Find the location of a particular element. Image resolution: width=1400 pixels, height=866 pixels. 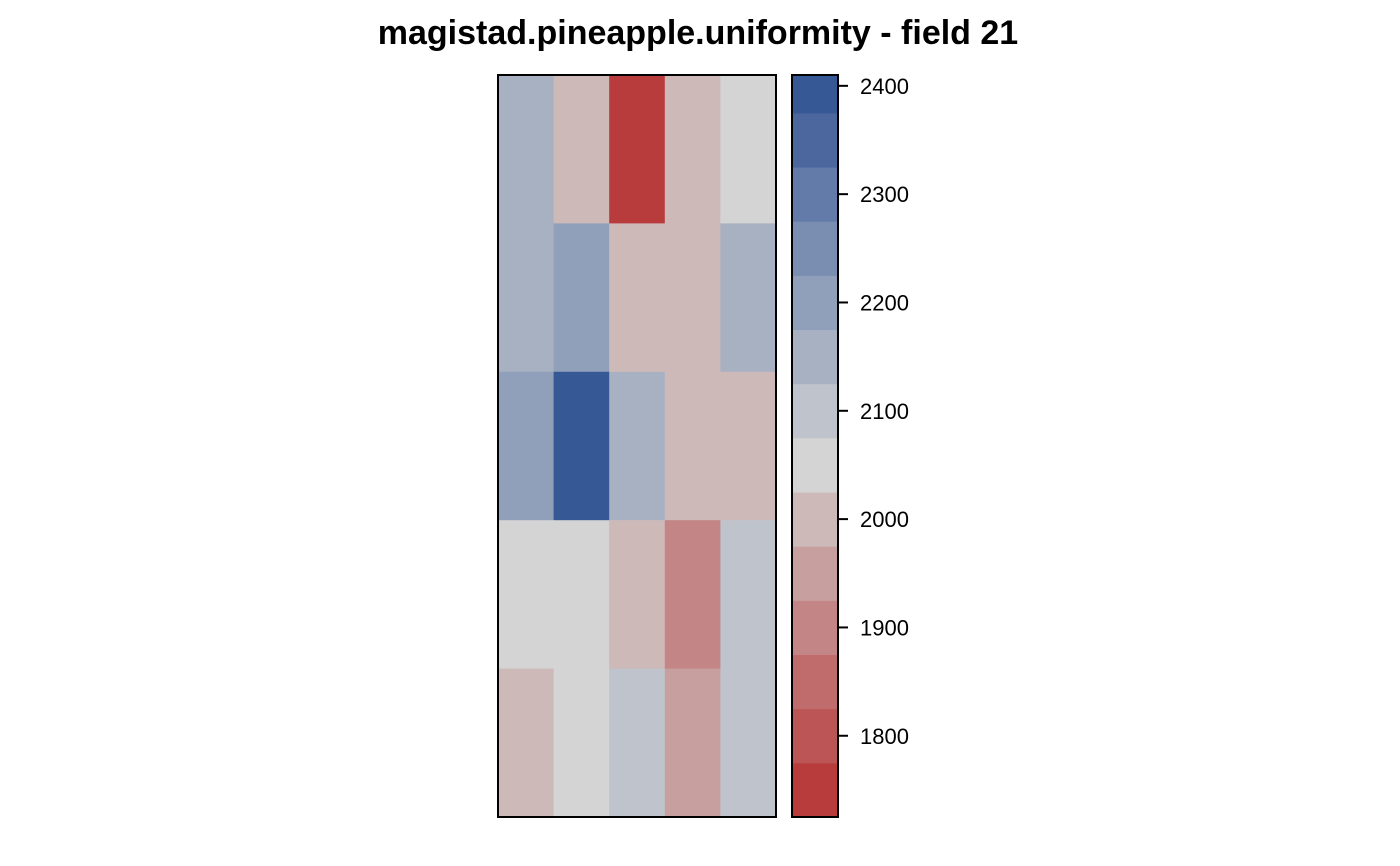

heatmap-cell-r4-c5 is located at coordinates (748, 595).